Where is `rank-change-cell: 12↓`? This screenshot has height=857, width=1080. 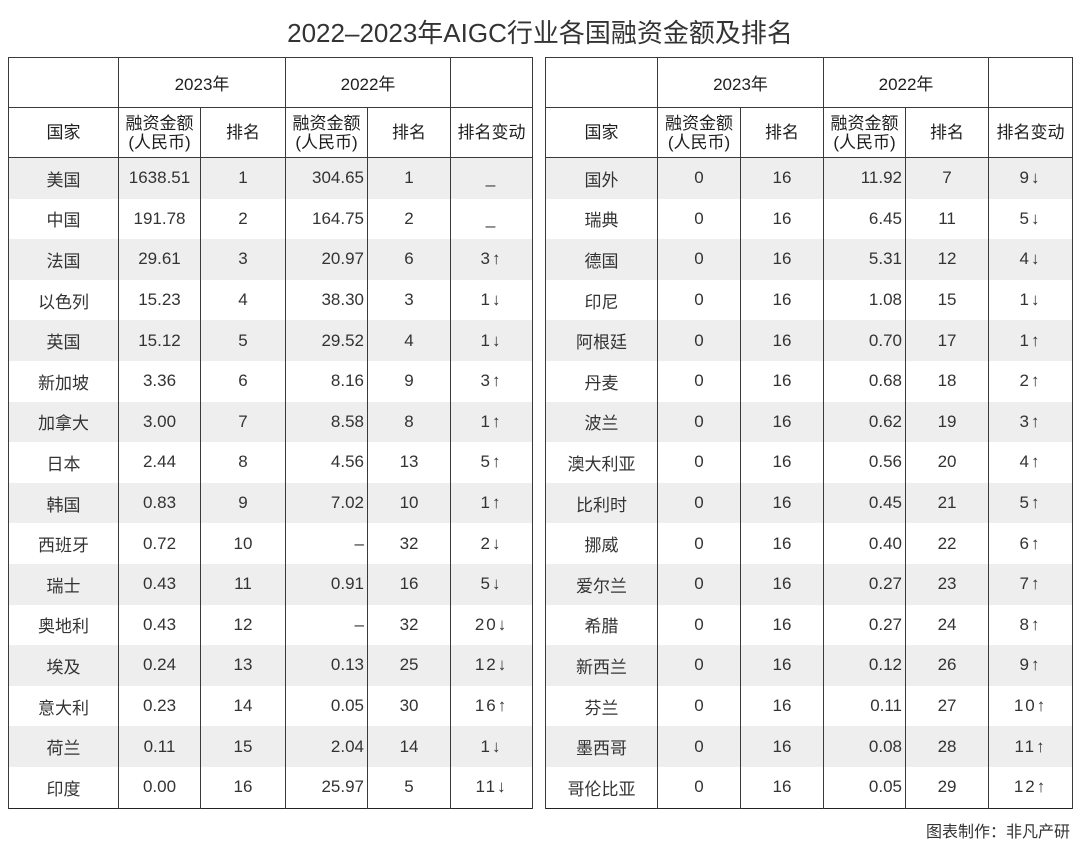 rank-change-cell: 12↓ is located at coordinates (492, 665).